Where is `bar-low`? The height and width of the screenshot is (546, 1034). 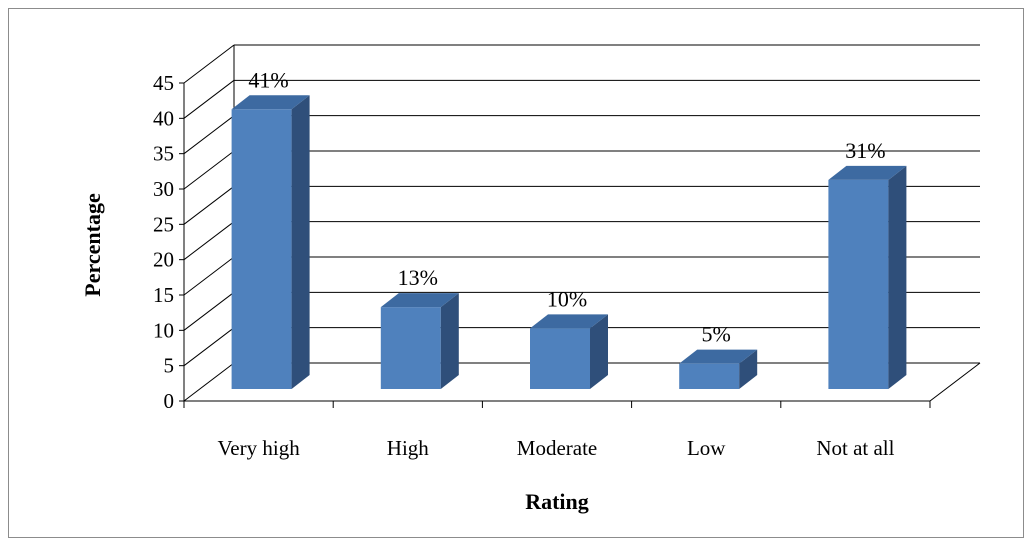 bar-low is located at coordinates (718, 369).